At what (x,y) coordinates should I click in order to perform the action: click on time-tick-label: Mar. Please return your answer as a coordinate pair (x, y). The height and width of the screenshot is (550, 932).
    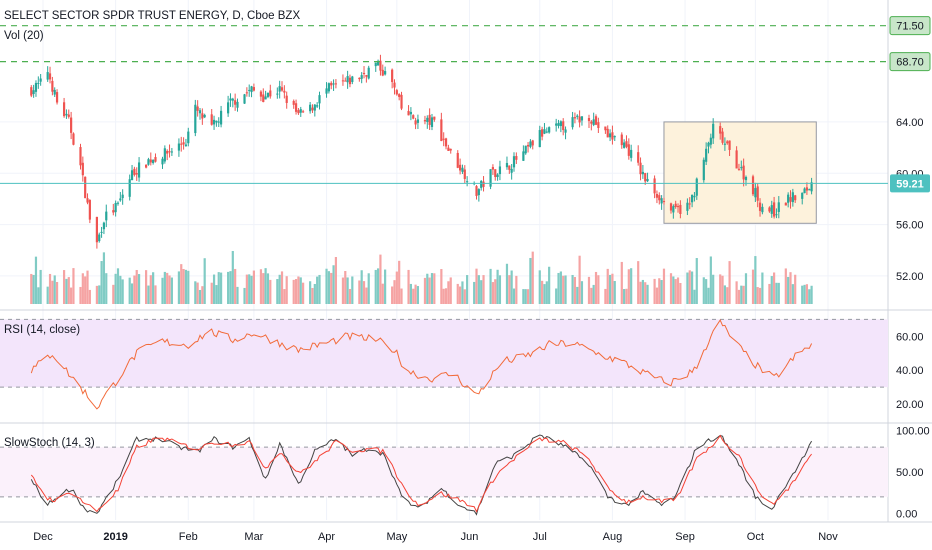
    Looking at the image, I should click on (253, 537).